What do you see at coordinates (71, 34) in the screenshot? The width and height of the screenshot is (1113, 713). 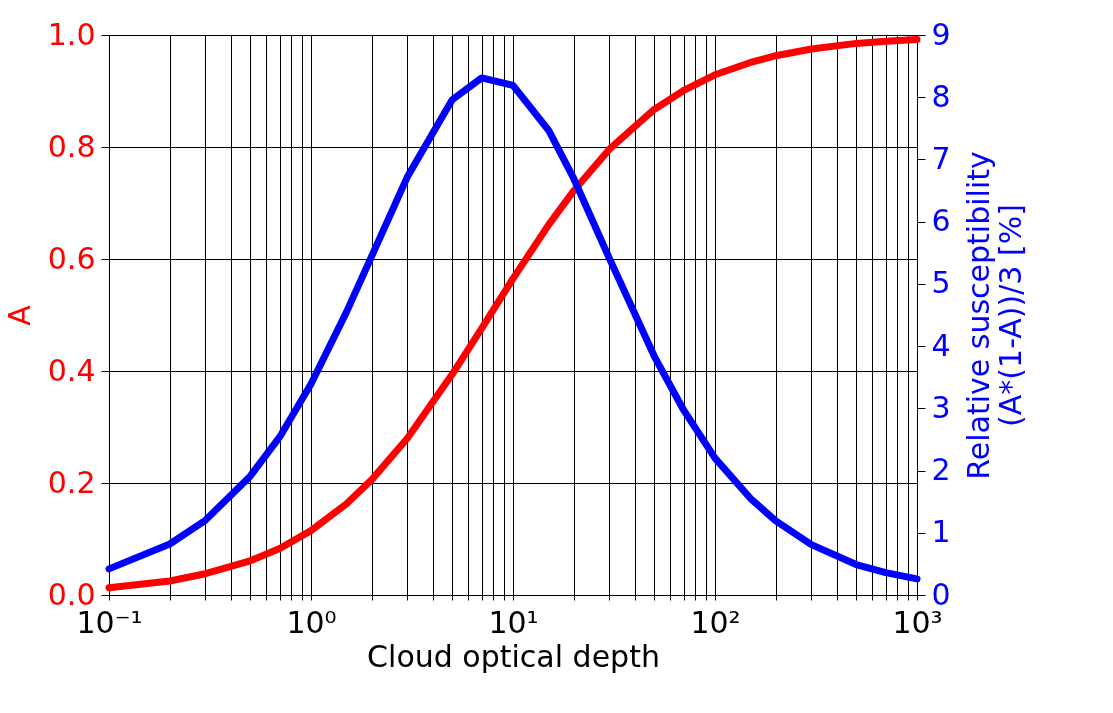 I see `y-tick-label: 1.0` at bounding box center [71, 34].